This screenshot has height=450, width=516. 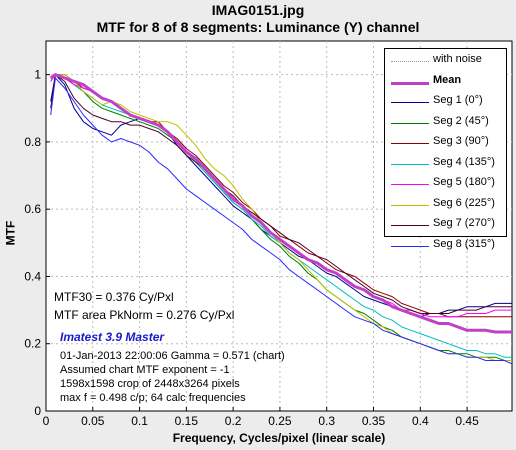 I want to click on legend-label: Seg 7 (270°), so click(x=464, y=223).